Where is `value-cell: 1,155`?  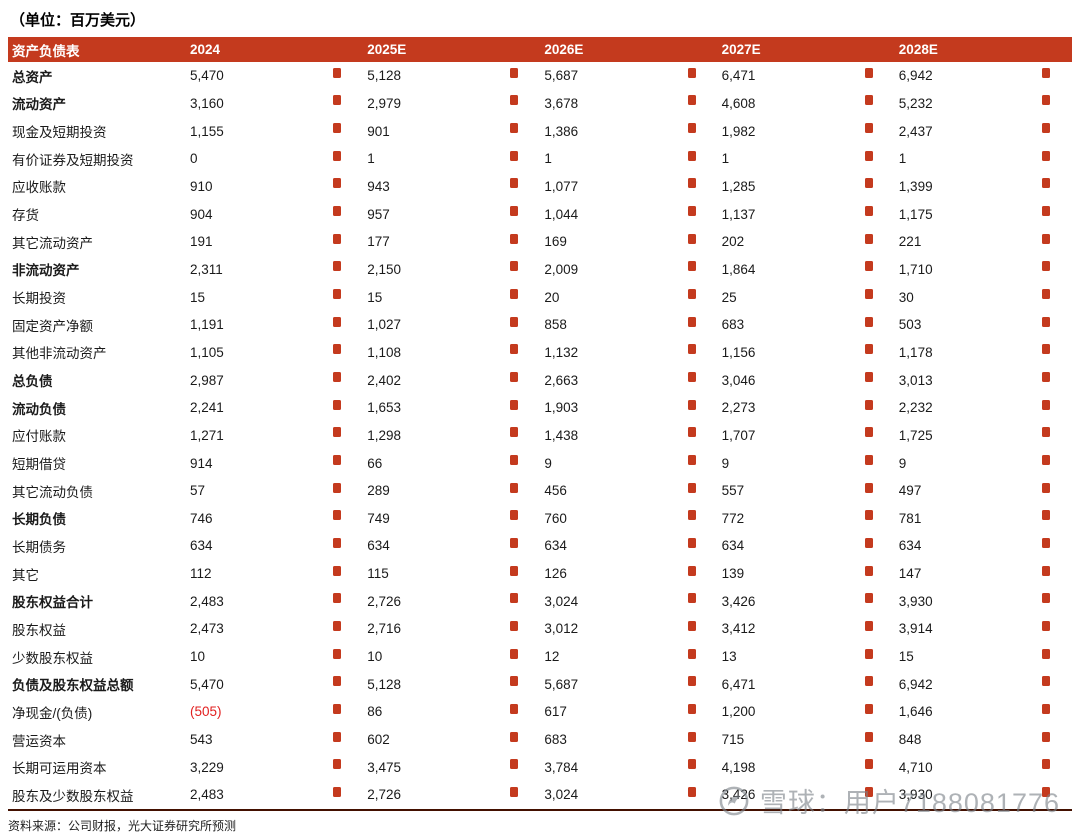
value-cell: 1,155 is located at coordinates (274, 131).